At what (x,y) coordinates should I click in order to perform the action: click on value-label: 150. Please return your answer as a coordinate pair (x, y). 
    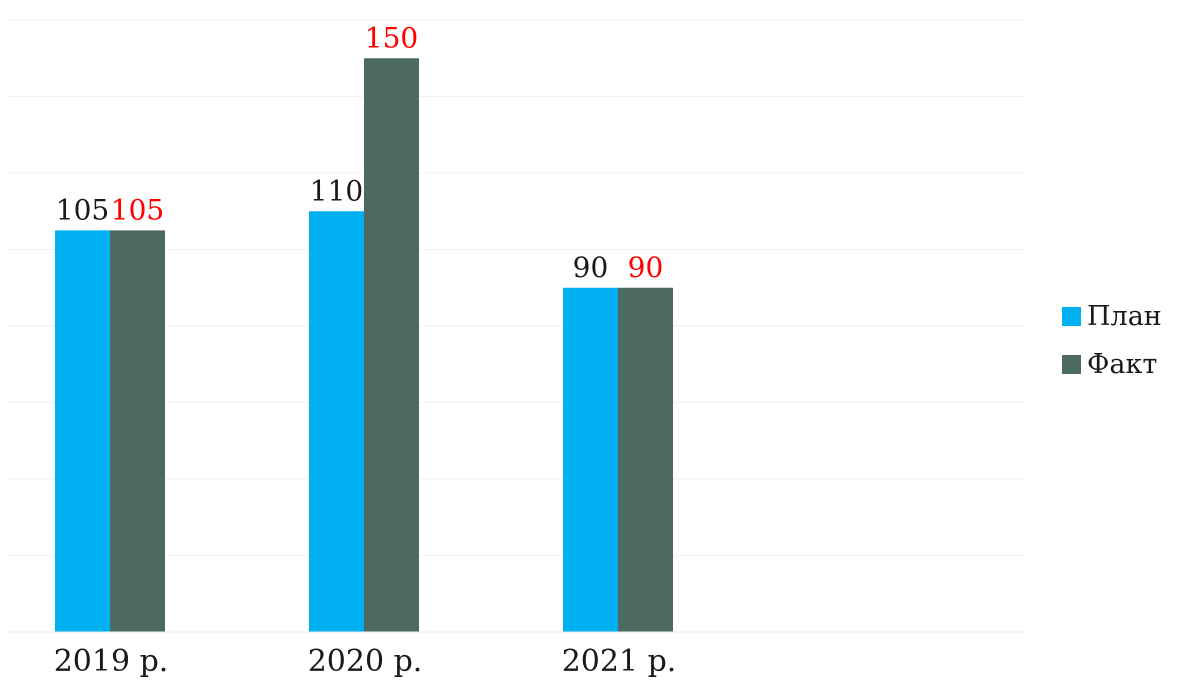
    Looking at the image, I should click on (391, 37).